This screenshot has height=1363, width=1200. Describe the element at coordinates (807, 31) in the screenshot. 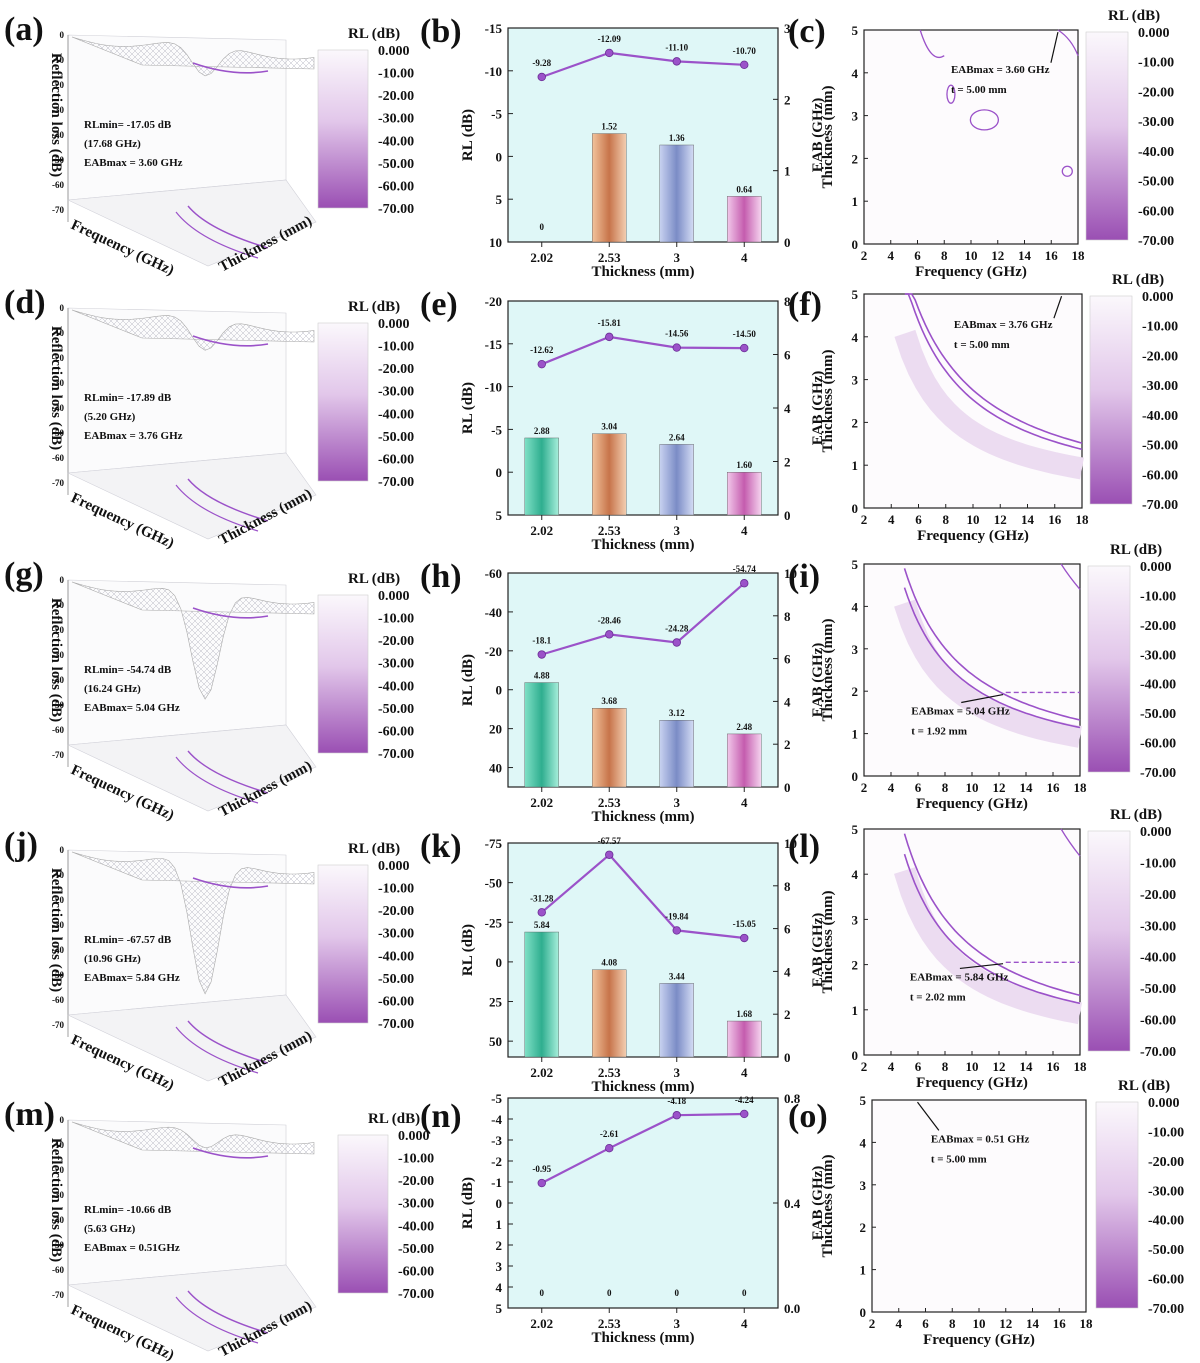

I see `panel-label: (c)` at that location.